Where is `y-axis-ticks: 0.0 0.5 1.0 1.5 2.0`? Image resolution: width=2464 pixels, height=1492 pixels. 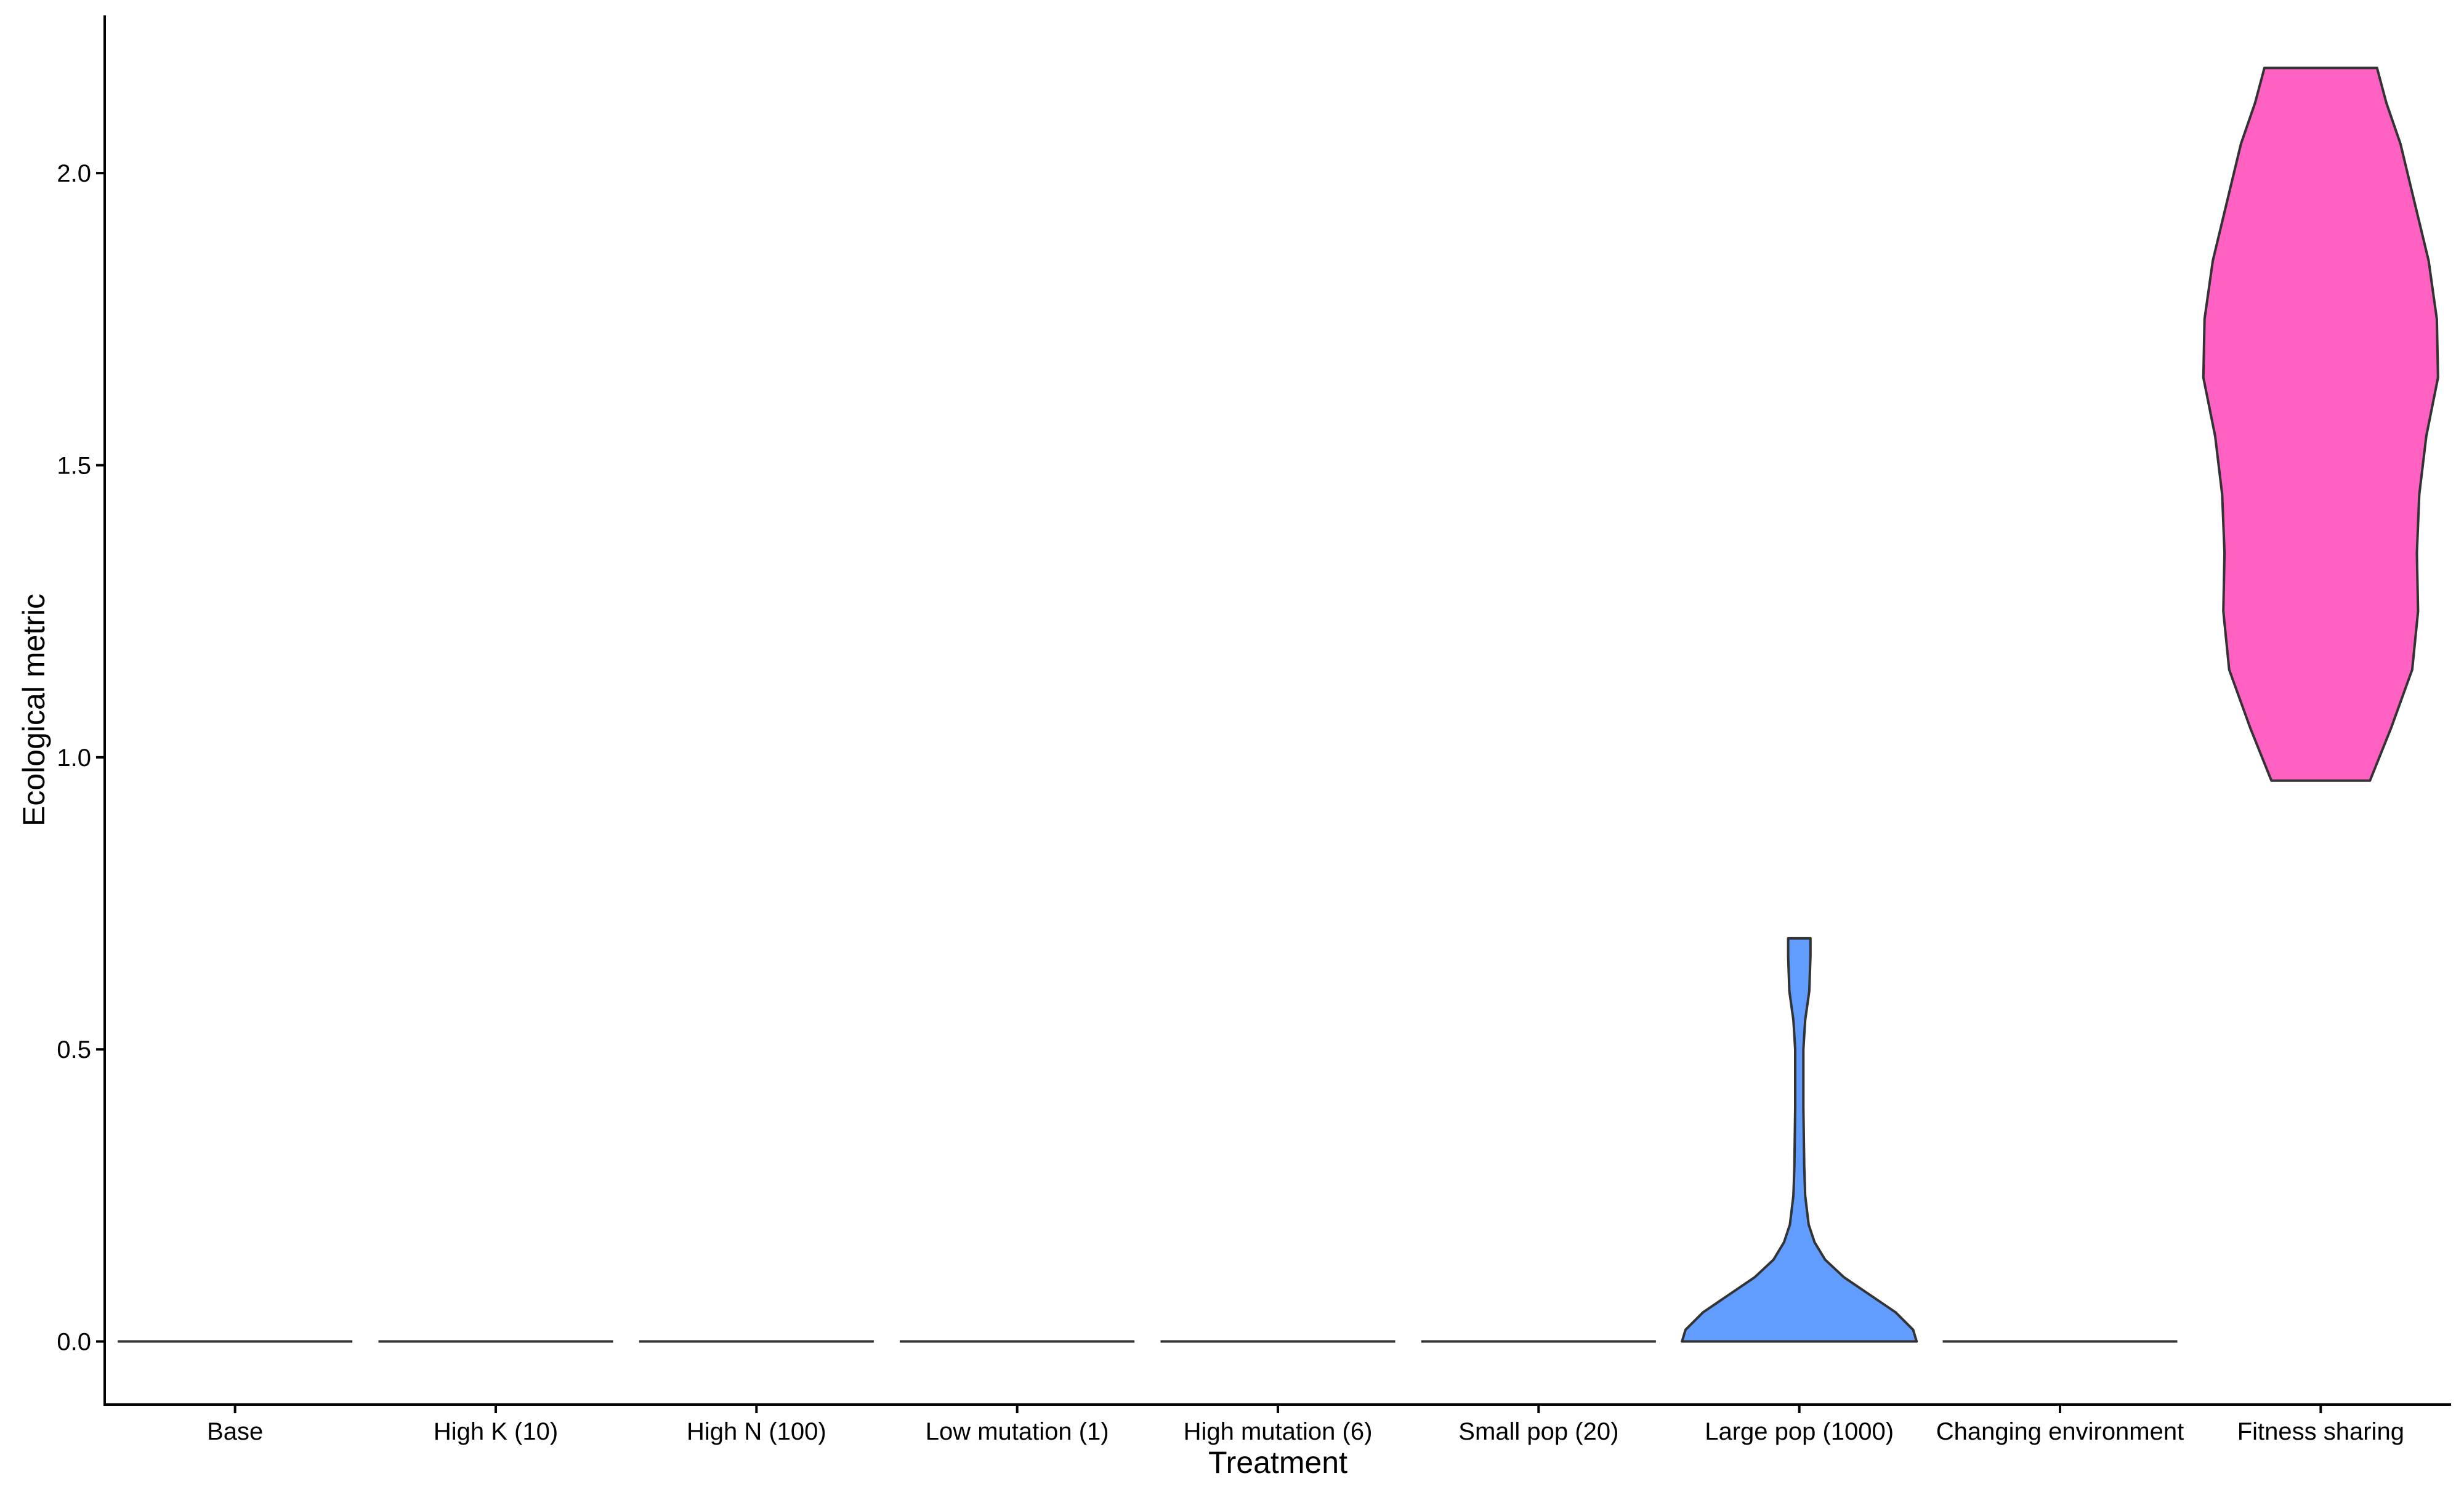
y-axis-ticks: 0.0 0.5 1.0 1.5 2.0 is located at coordinates (81, 758).